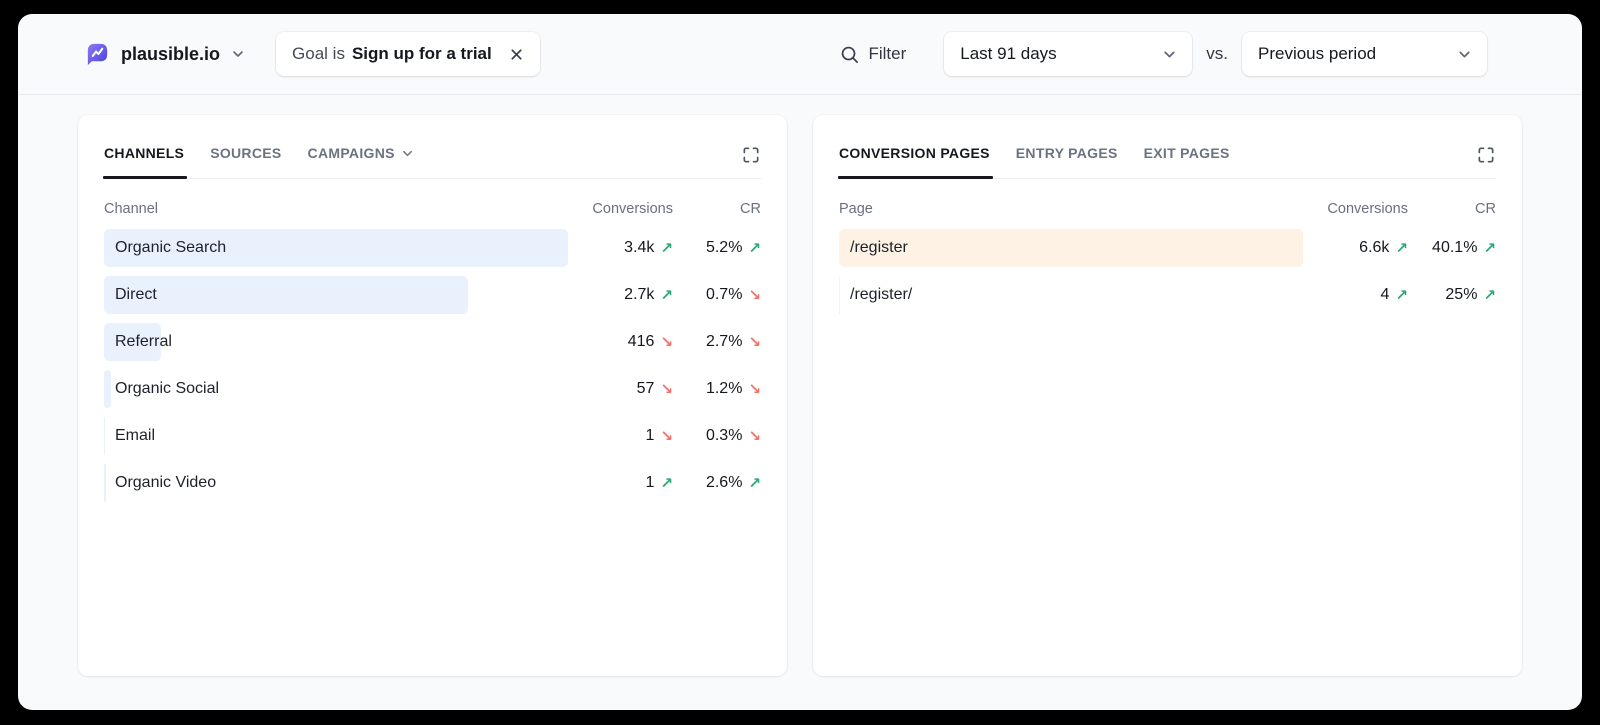 The width and height of the screenshot is (1600, 725). What do you see at coordinates (1217, 53) in the screenshot?
I see `vs-label: vs.` at bounding box center [1217, 53].